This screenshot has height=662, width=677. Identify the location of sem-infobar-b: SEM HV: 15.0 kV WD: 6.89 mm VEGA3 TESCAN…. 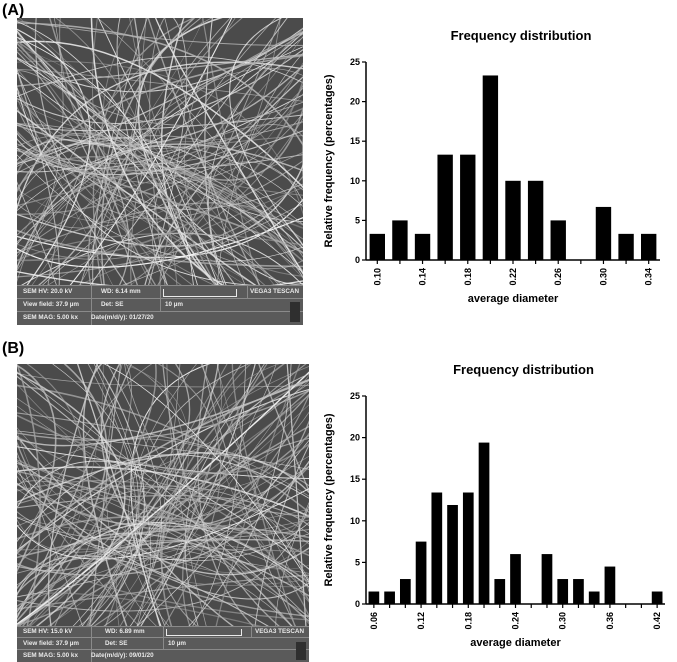
(163, 644).